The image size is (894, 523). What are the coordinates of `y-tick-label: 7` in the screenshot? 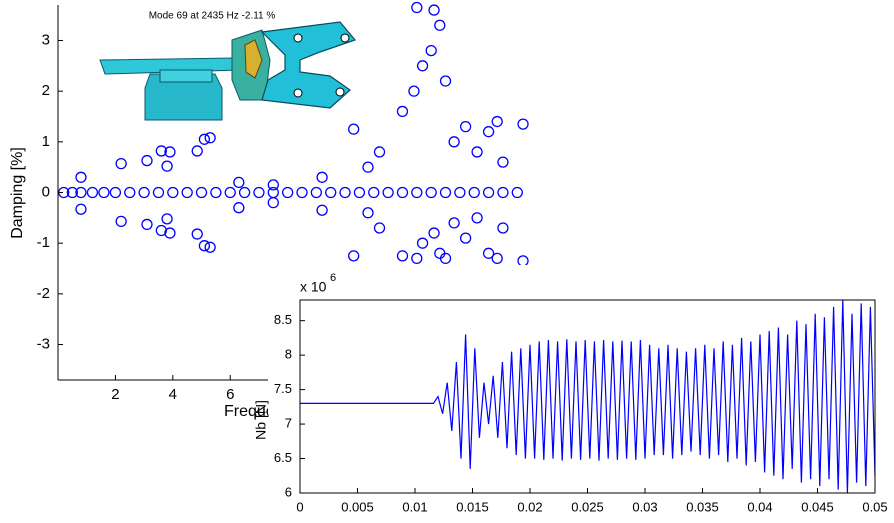 It's located at (288, 423).